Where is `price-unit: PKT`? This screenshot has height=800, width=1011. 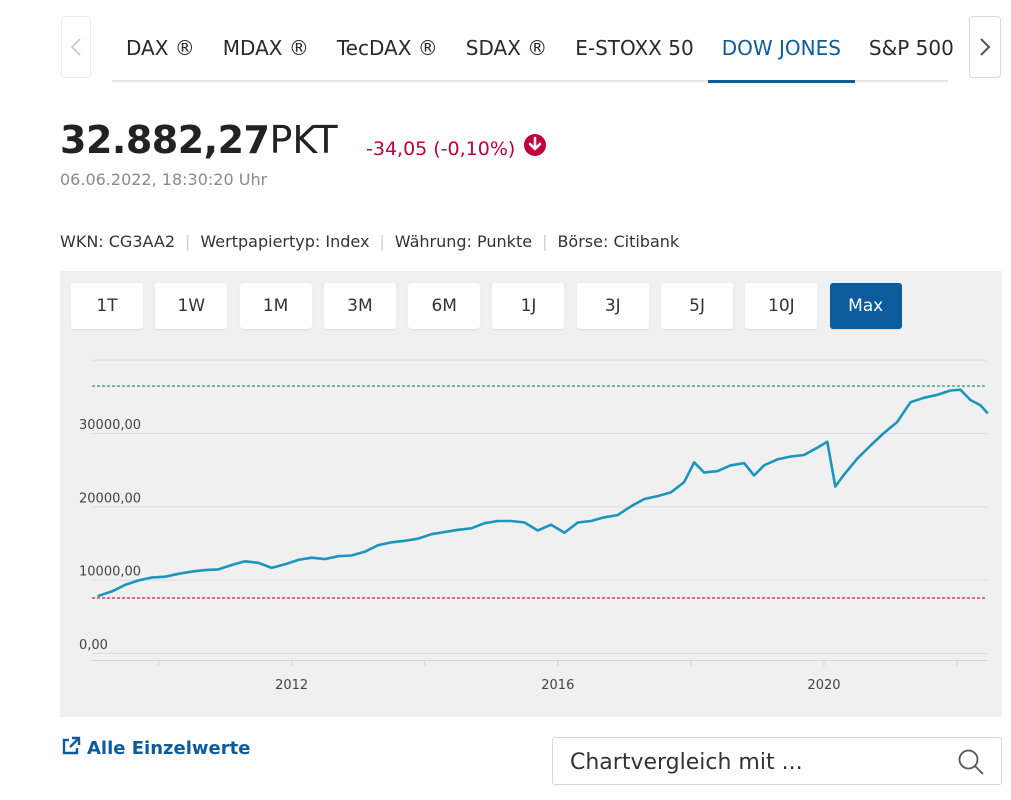
price-unit: PKT is located at coordinates (303, 140).